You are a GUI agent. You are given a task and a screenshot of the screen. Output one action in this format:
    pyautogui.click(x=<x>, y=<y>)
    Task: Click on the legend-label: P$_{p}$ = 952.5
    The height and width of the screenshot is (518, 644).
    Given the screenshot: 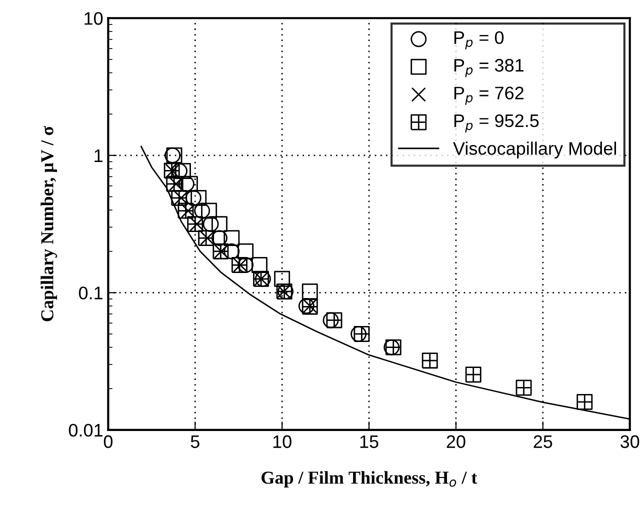 What is the action you would take?
    pyautogui.click(x=496, y=123)
    